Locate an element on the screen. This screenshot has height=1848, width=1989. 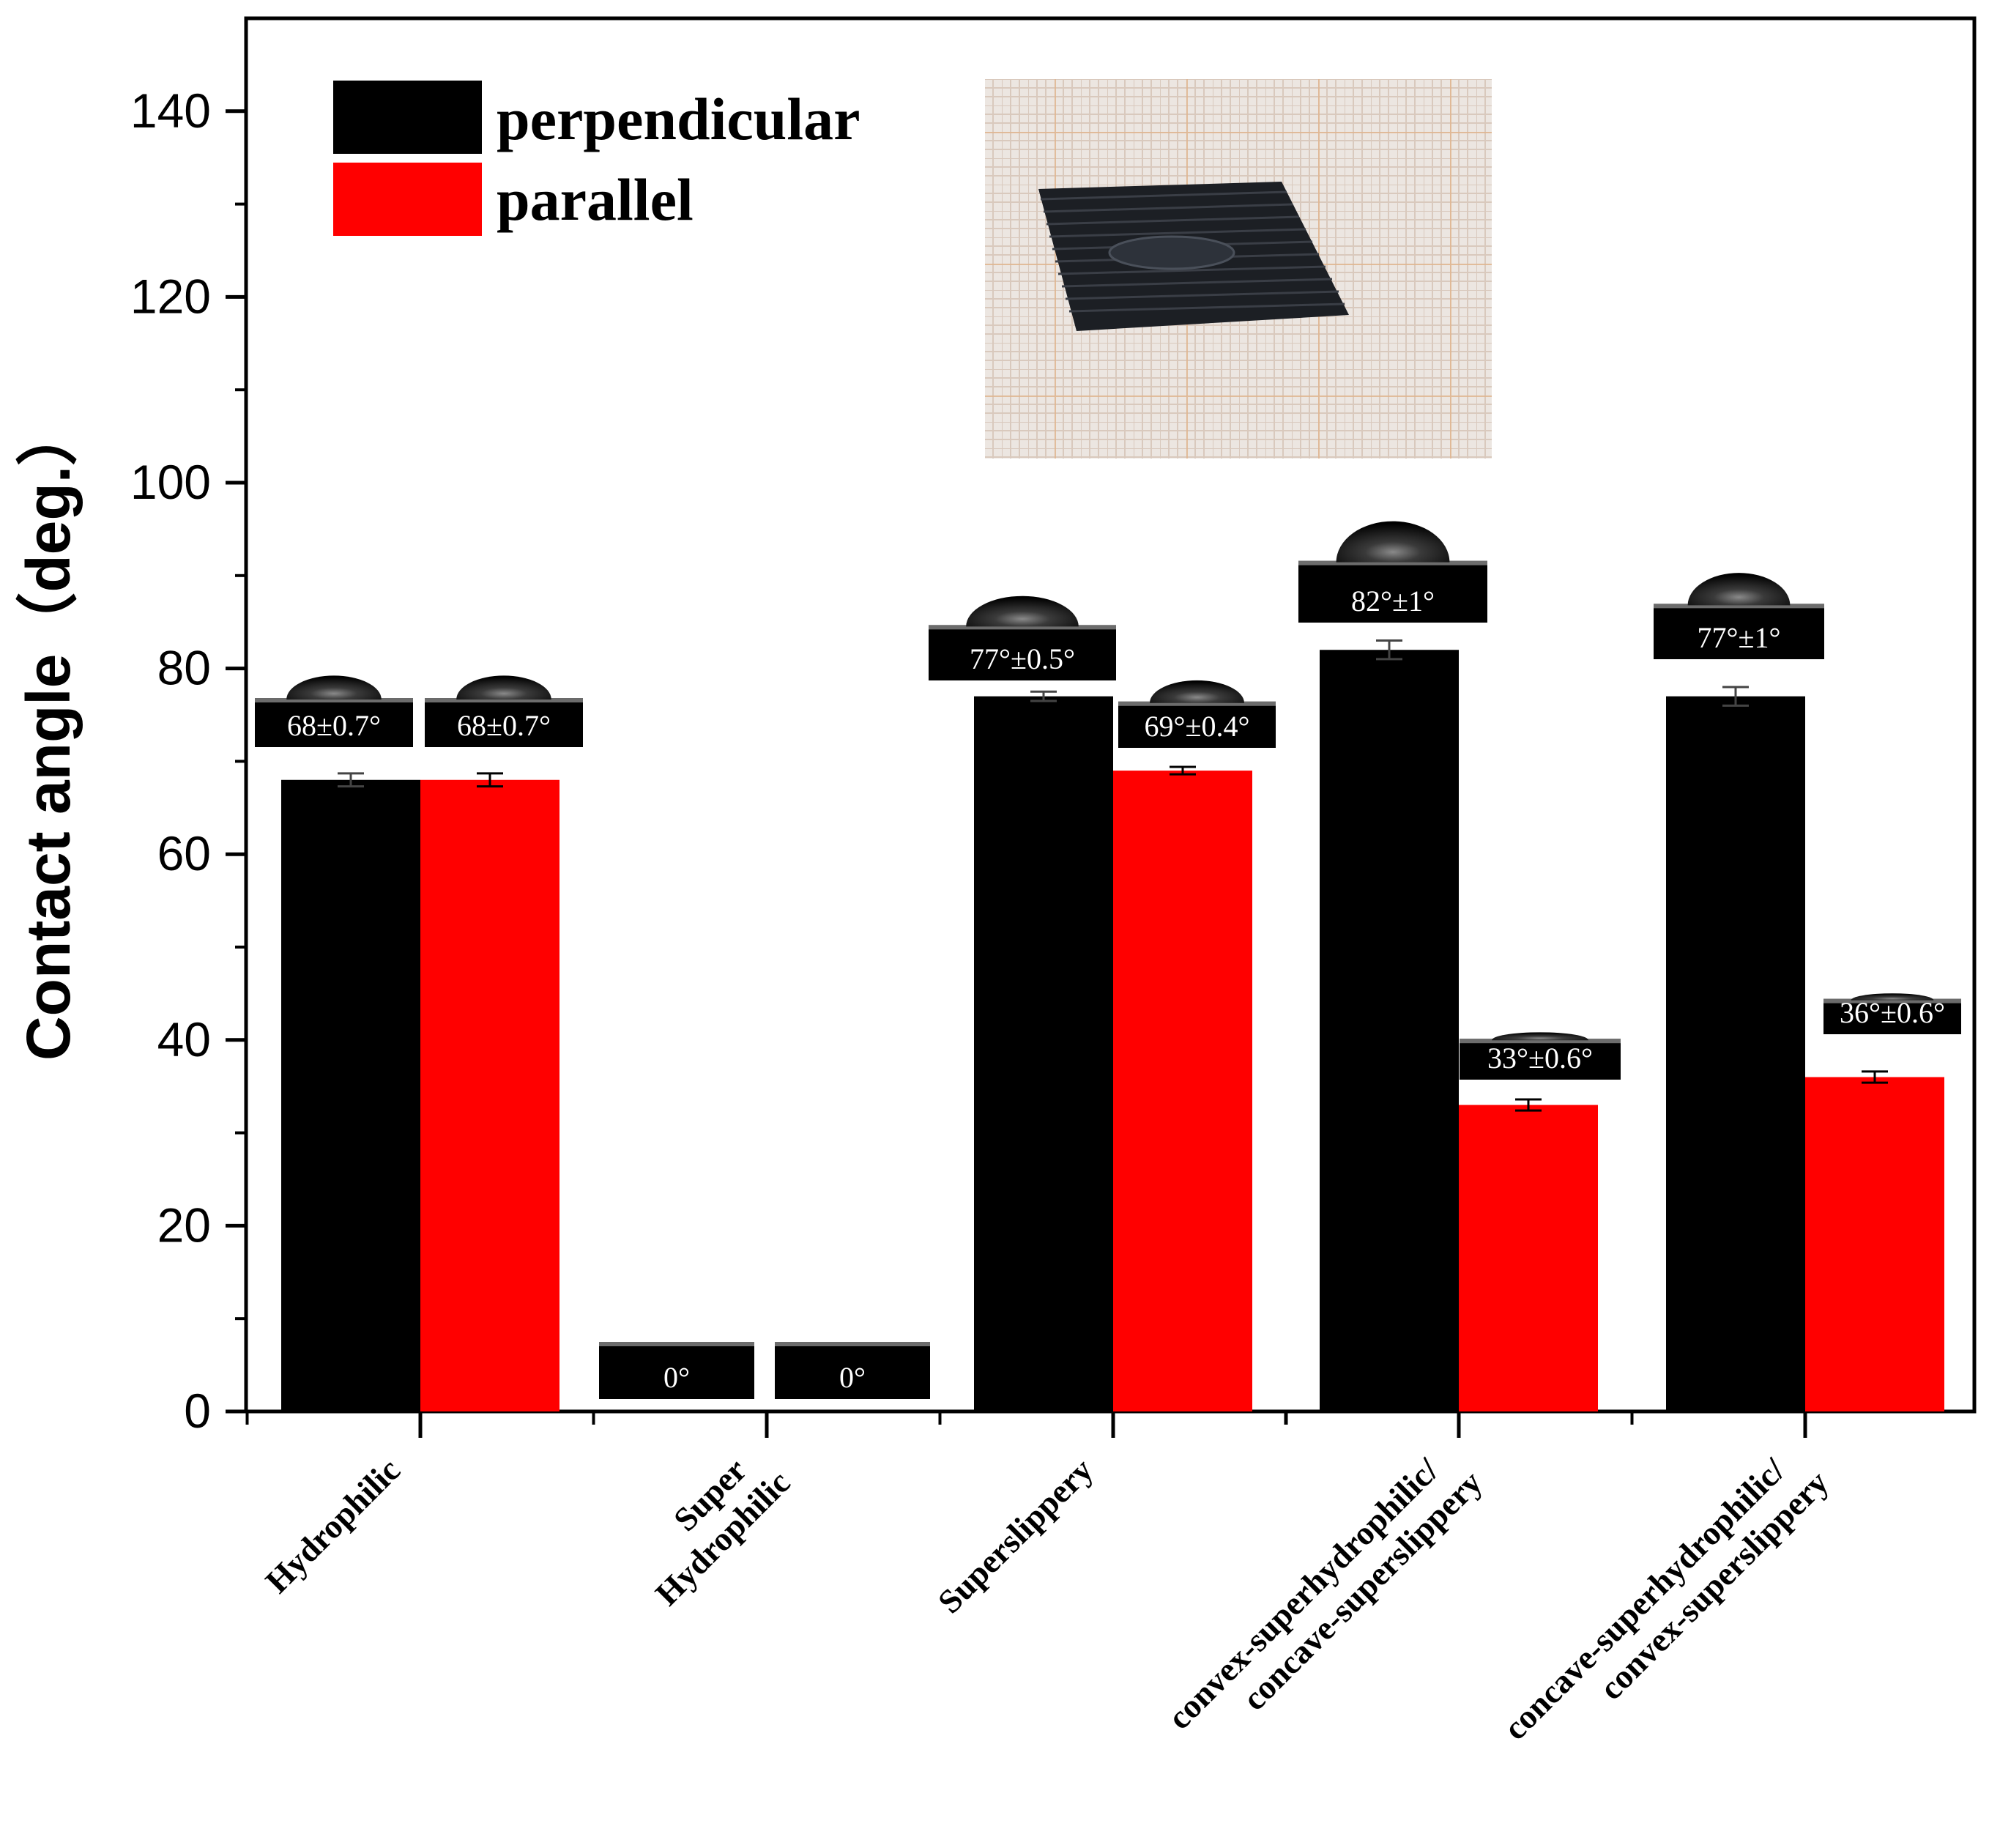
category-label-line: convex-superhydrophilic/ is located at coordinates (1303, 1593).